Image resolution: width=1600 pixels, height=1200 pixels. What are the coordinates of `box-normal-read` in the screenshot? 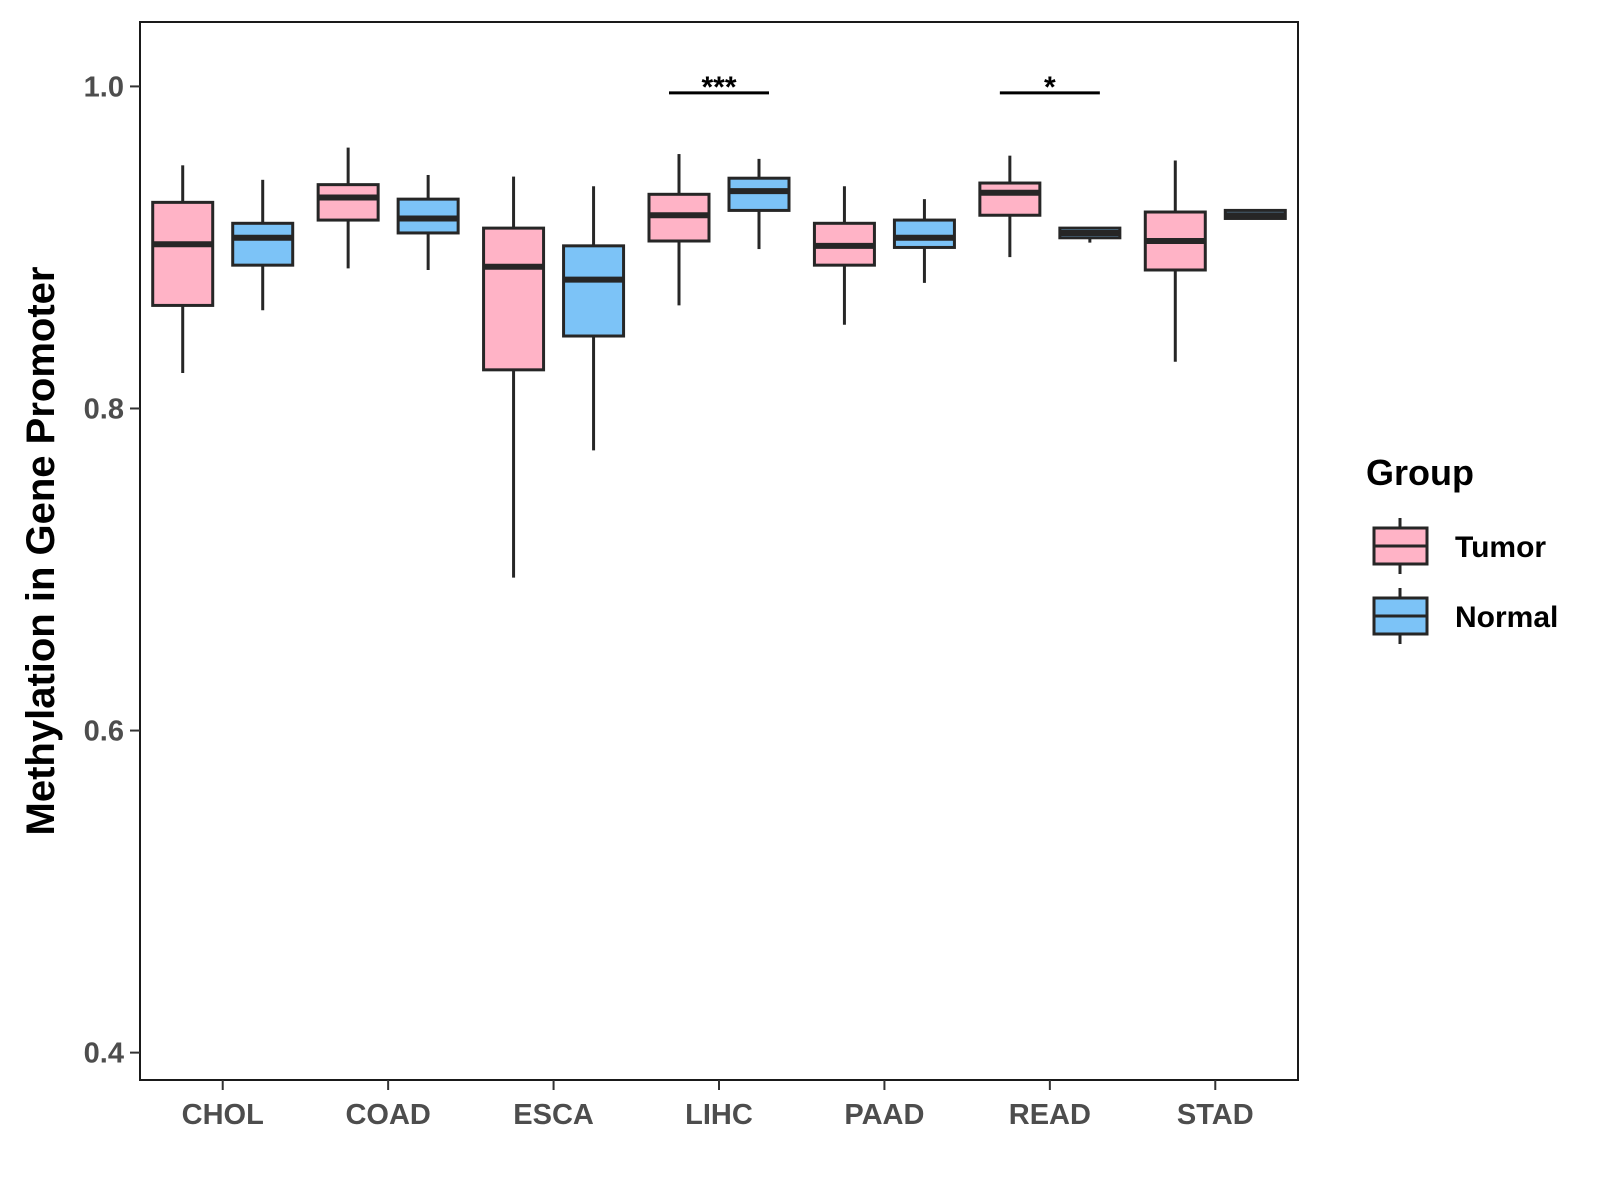 It's located at (1090, 234).